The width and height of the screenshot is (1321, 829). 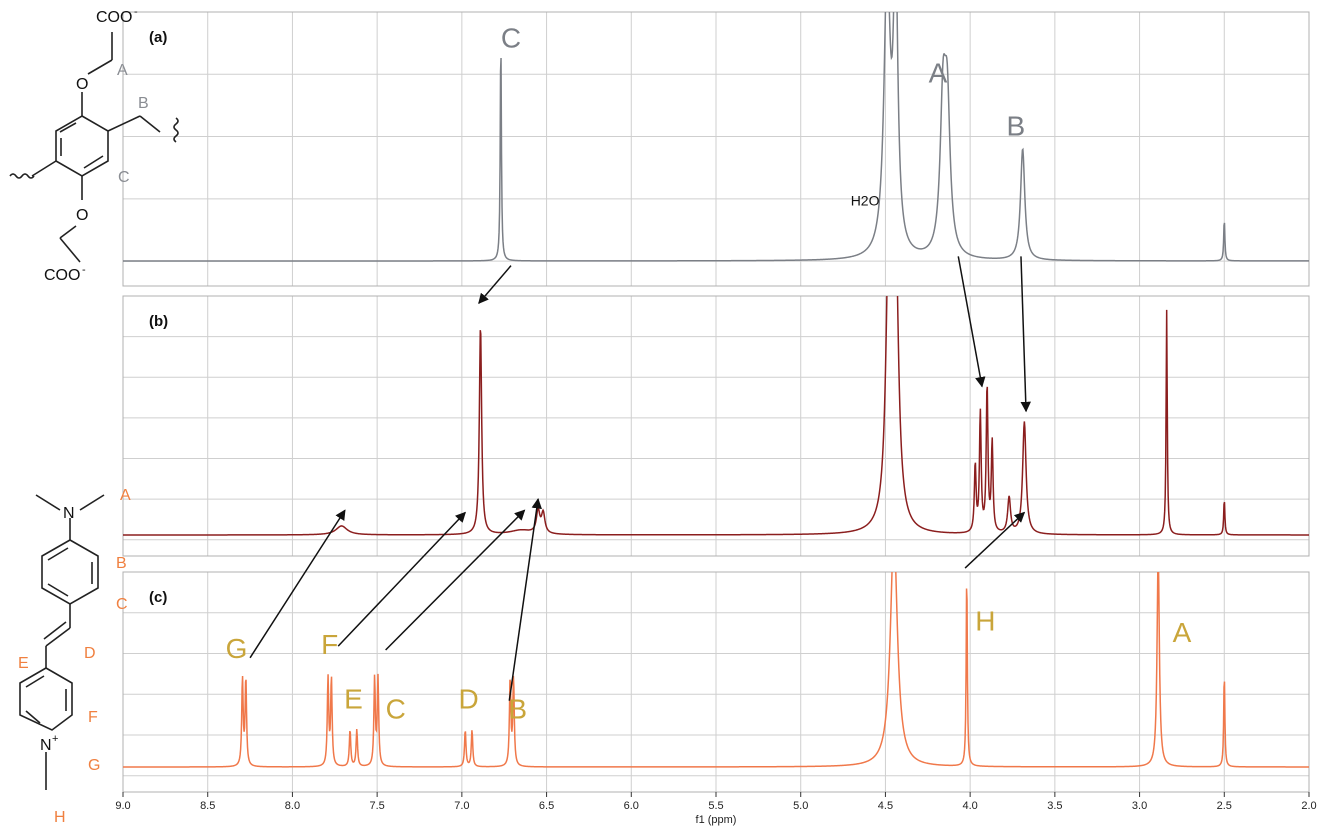 What do you see at coordinates (90, 653) in the screenshot?
I see `struct-label-d-bottom: D` at bounding box center [90, 653].